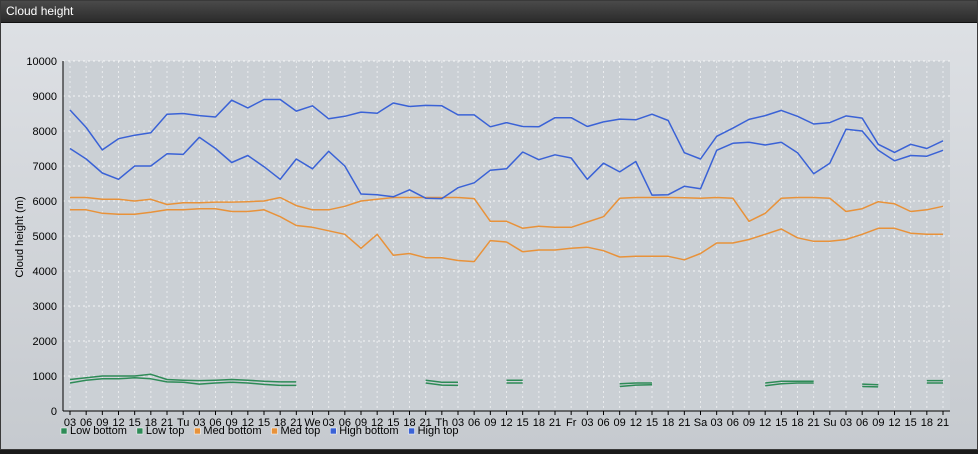  I want to click on legend-label: Med top, so click(301, 431).